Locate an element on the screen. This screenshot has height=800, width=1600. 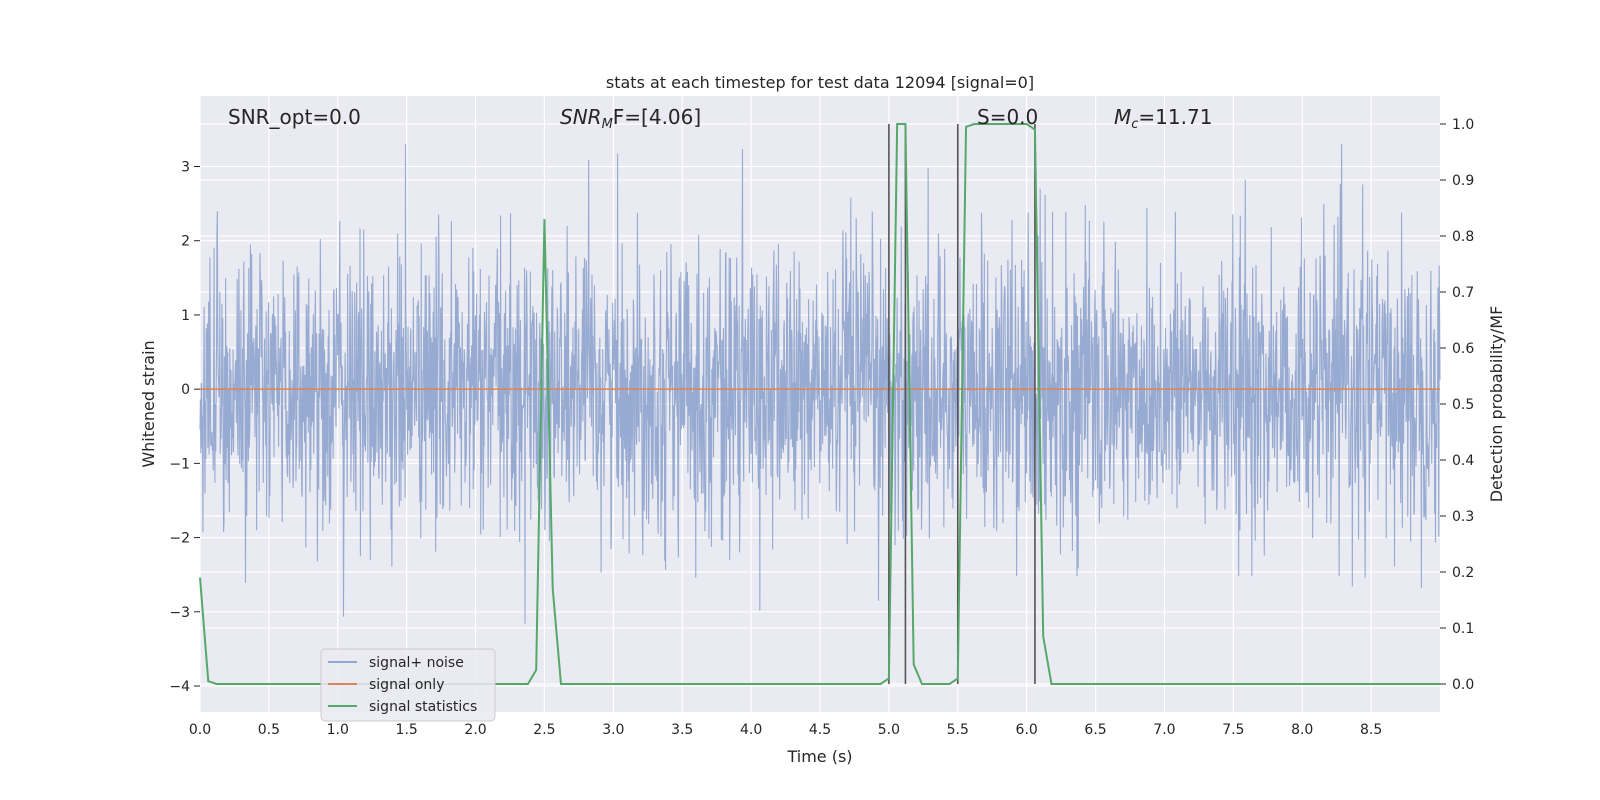
x-axis-label: Time (s) is located at coordinates (819, 756).